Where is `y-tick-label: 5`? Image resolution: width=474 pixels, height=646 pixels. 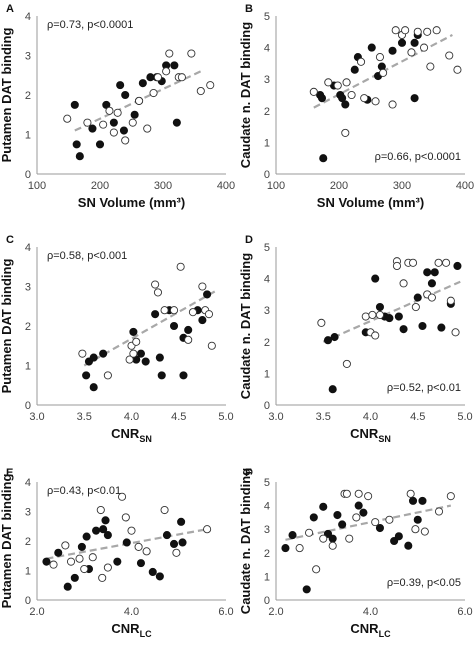 y-tick-label: 5 is located at coordinates (267, 17).